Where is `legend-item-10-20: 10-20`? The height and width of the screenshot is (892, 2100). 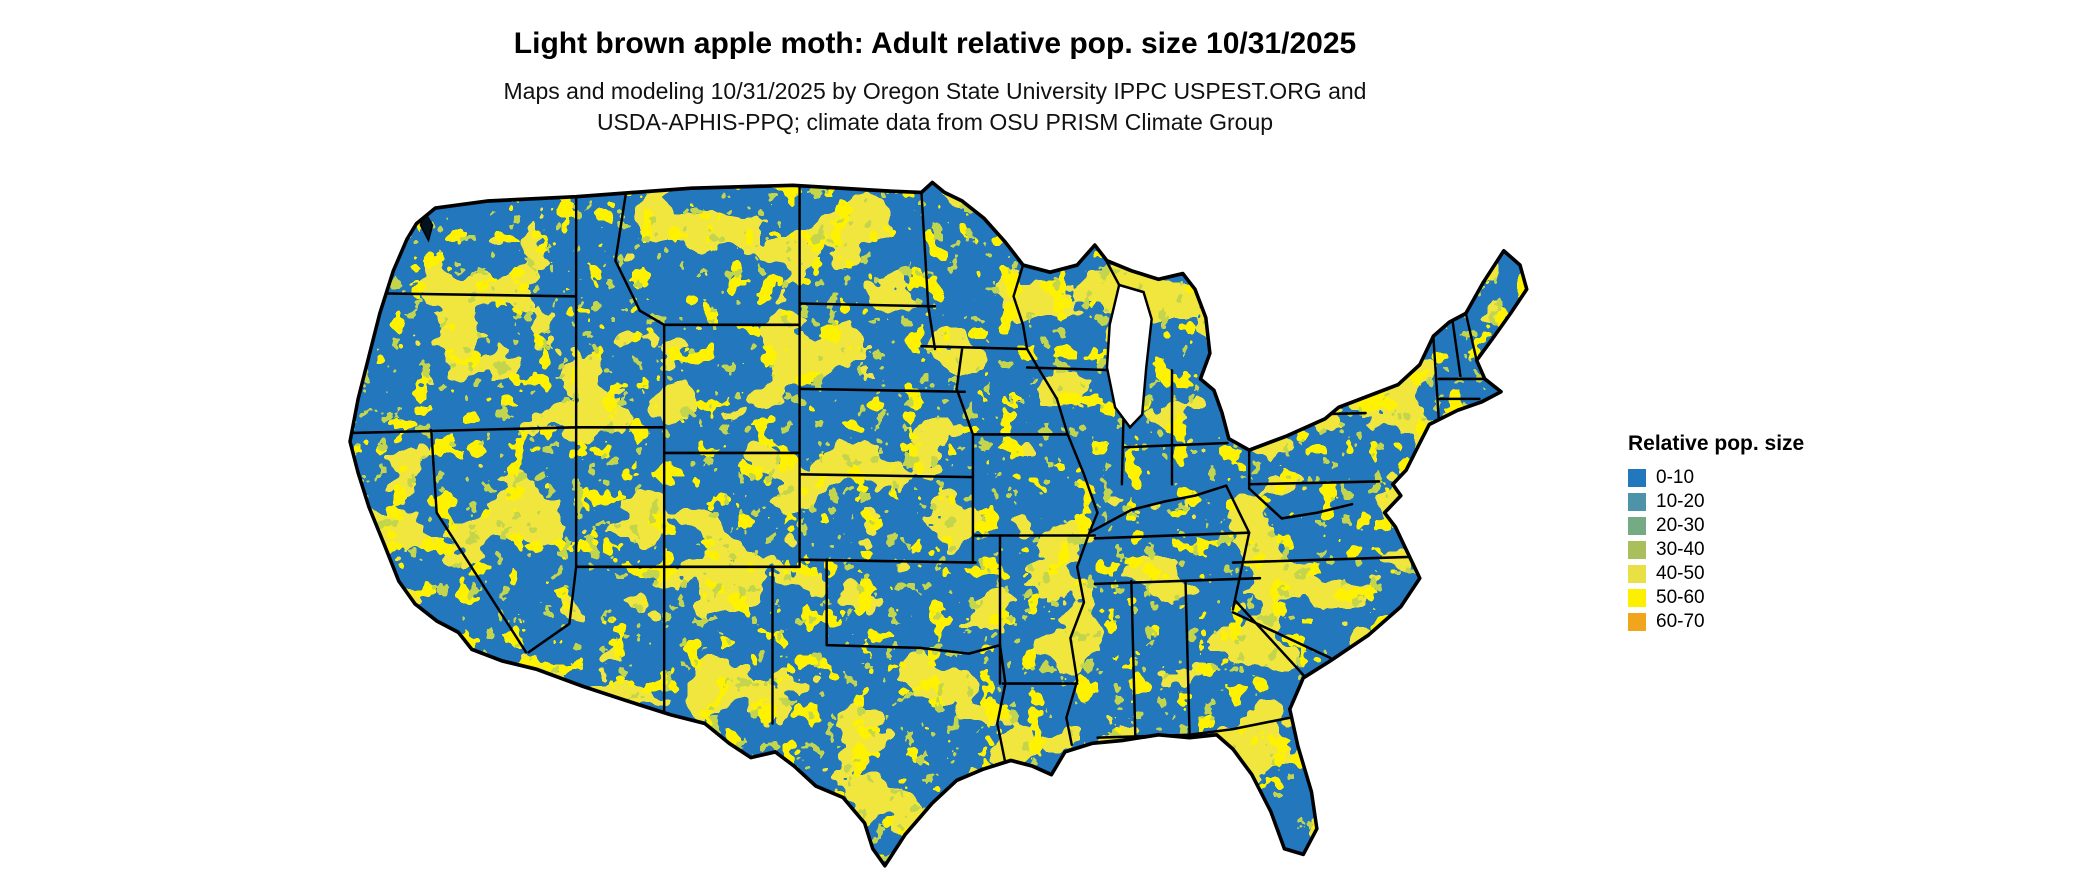 legend-item-10-20: 10-20 is located at coordinates (1758, 501).